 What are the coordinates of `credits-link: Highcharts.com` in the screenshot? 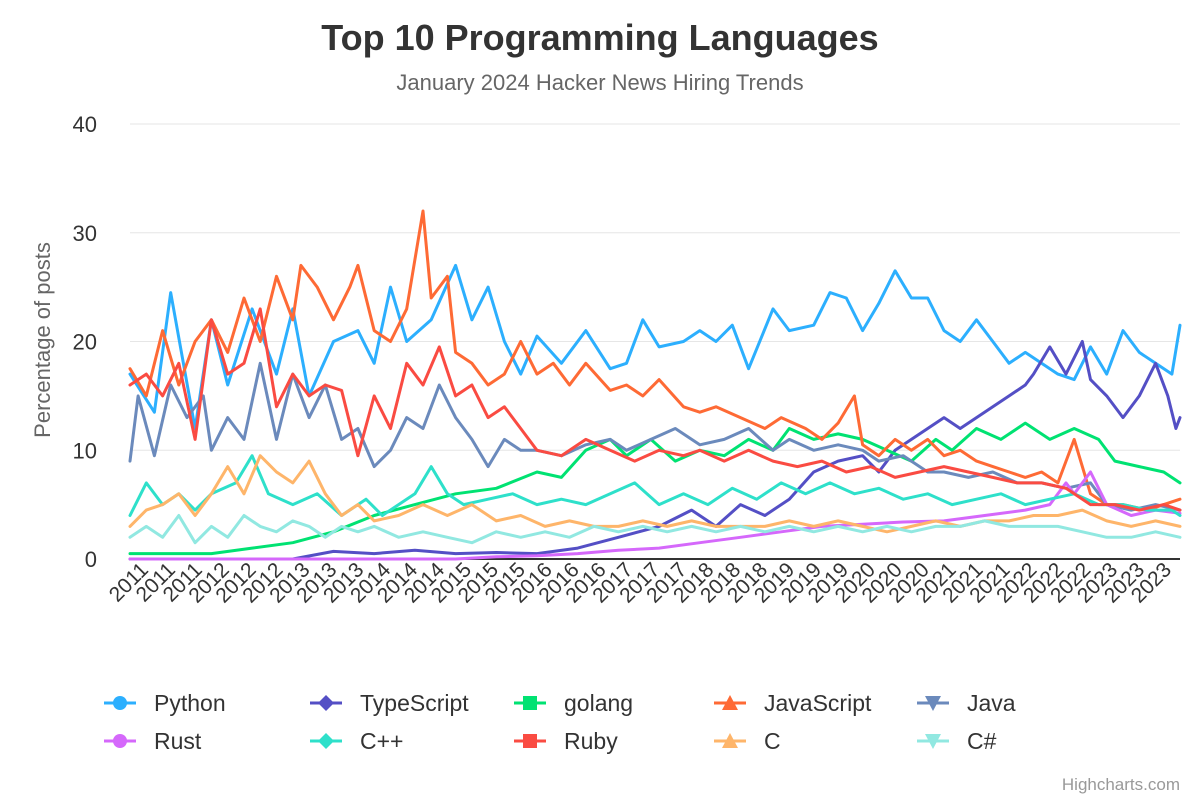 It's located at (1121, 784).